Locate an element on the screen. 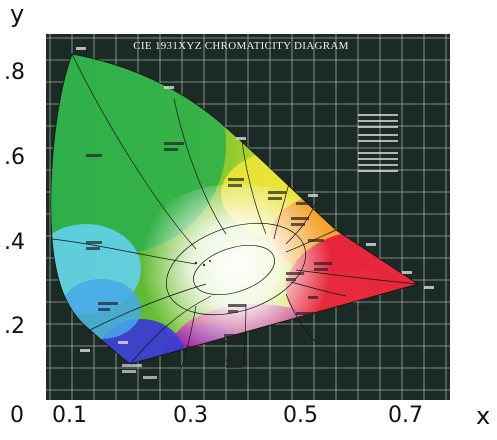  x-tick-label: 0.1 is located at coordinates (69, 415).